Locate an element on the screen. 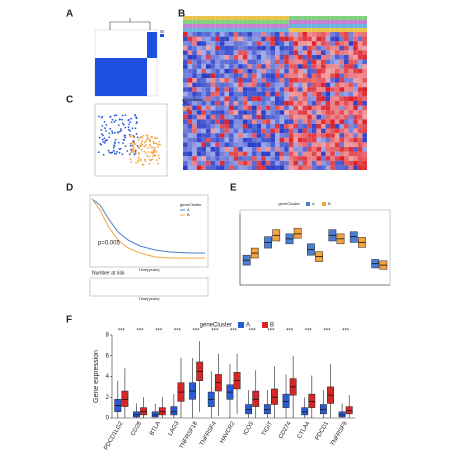 This screenshot has height=456, width=474. x-tick-label: LAG3 is located at coordinates (174, 428).